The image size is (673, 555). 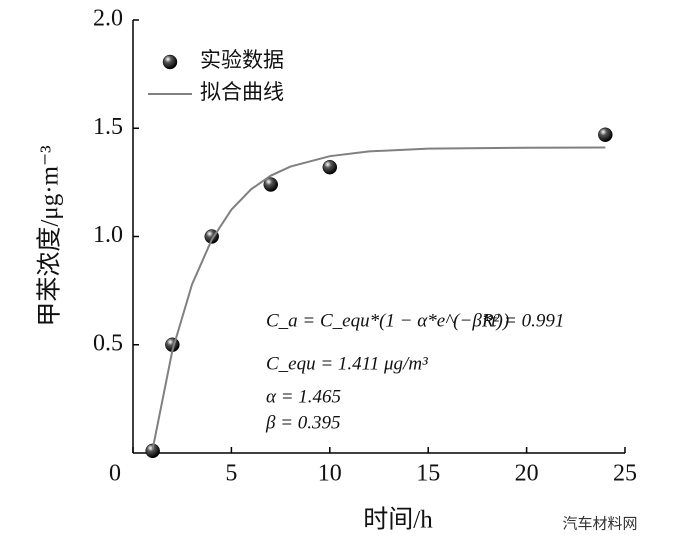 What do you see at coordinates (108, 127) in the screenshot?
I see `y-tick-label: 1.5` at bounding box center [108, 127].